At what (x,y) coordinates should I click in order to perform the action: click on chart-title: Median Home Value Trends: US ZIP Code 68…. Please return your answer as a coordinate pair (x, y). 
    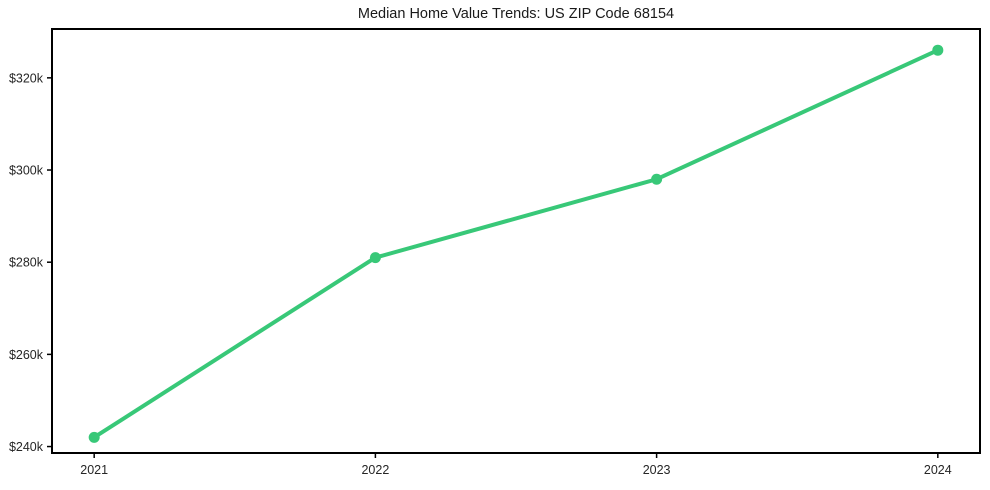
    Looking at the image, I should click on (516, 14).